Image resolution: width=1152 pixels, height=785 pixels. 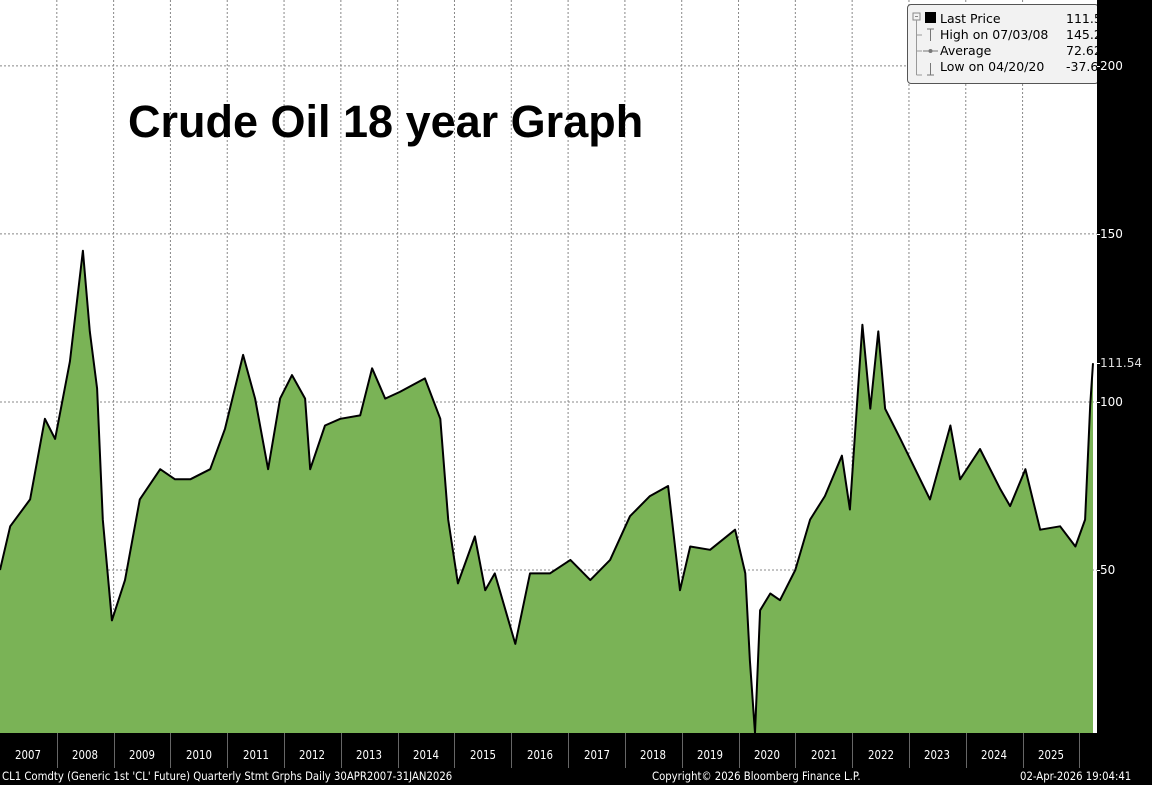 I want to click on x-tick-label: 2021, so click(x=823, y=755).